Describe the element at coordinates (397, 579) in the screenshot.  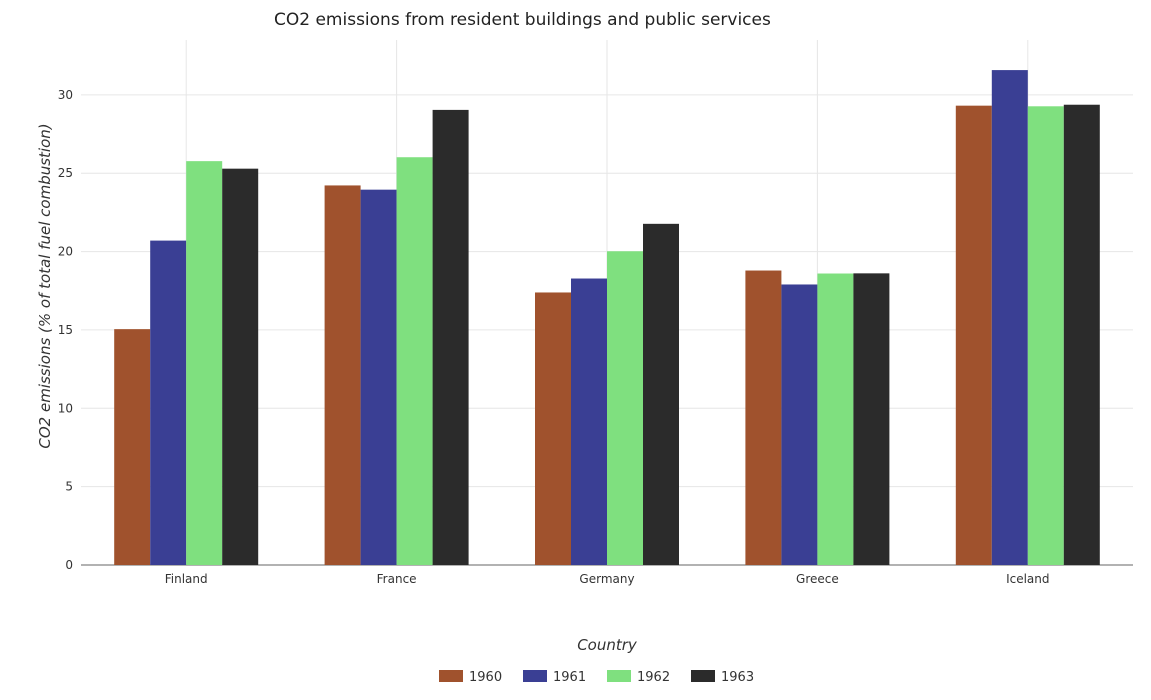
I see `x-tick-label: France` at that location.